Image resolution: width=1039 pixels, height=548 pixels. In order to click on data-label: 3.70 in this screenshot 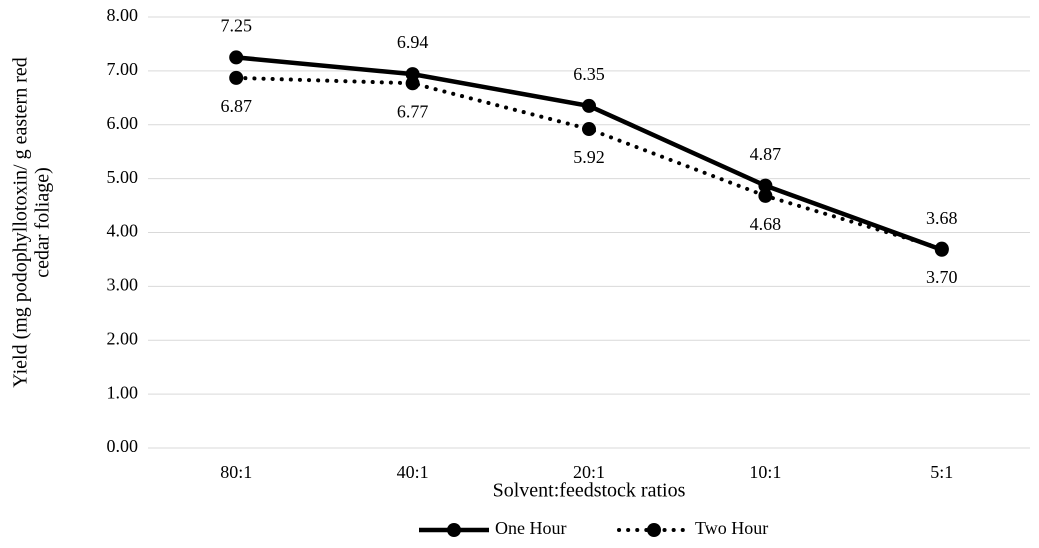, I will do `click(942, 277)`.